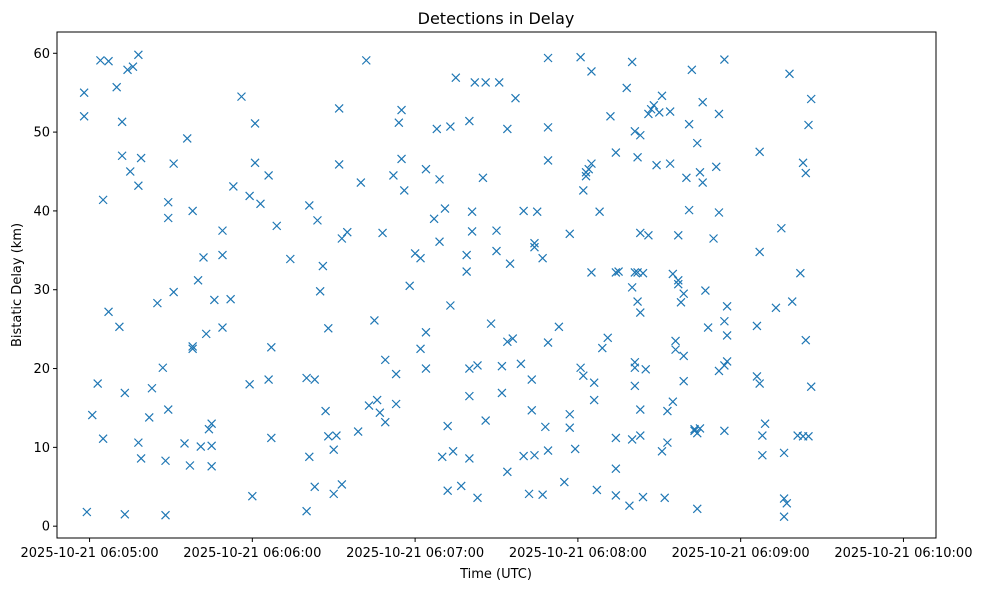  I want to click on x-tick-label: 2025-10-21 06:05:00, so click(90, 553).